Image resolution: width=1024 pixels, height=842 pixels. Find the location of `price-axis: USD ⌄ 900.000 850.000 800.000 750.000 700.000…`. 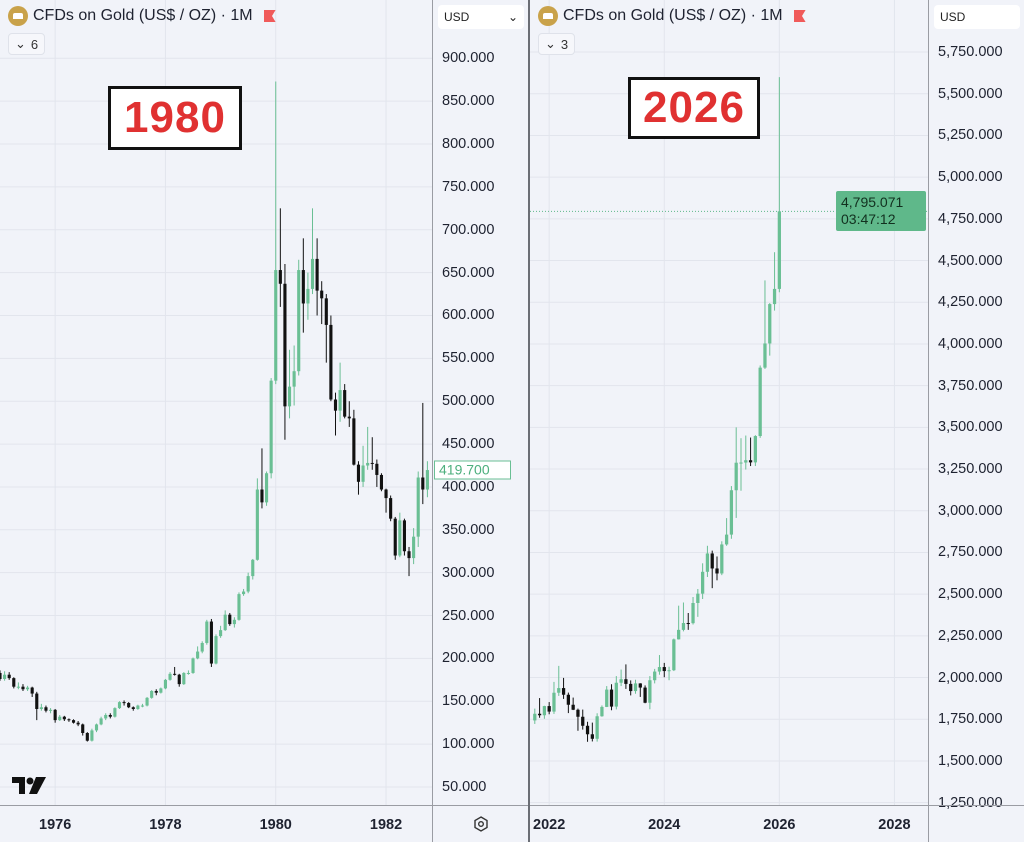

price-axis: USD ⌄ 900.000 850.000 800.000 750.000 700.000… is located at coordinates (480, 402).